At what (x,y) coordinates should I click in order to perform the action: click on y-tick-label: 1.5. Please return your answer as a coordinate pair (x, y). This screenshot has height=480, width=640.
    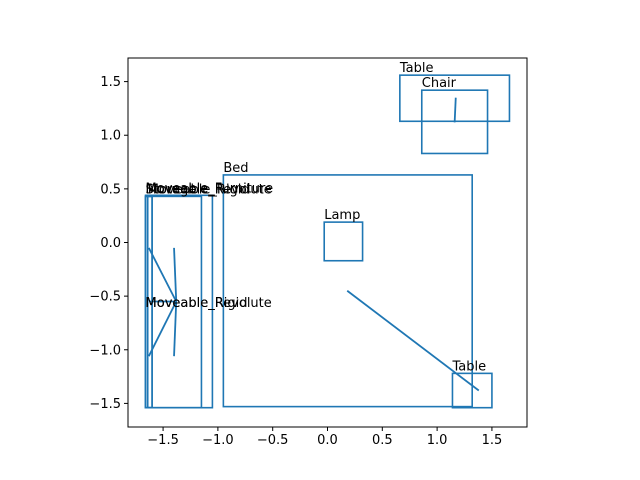
    Looking at the image, I should click on (110, 82).